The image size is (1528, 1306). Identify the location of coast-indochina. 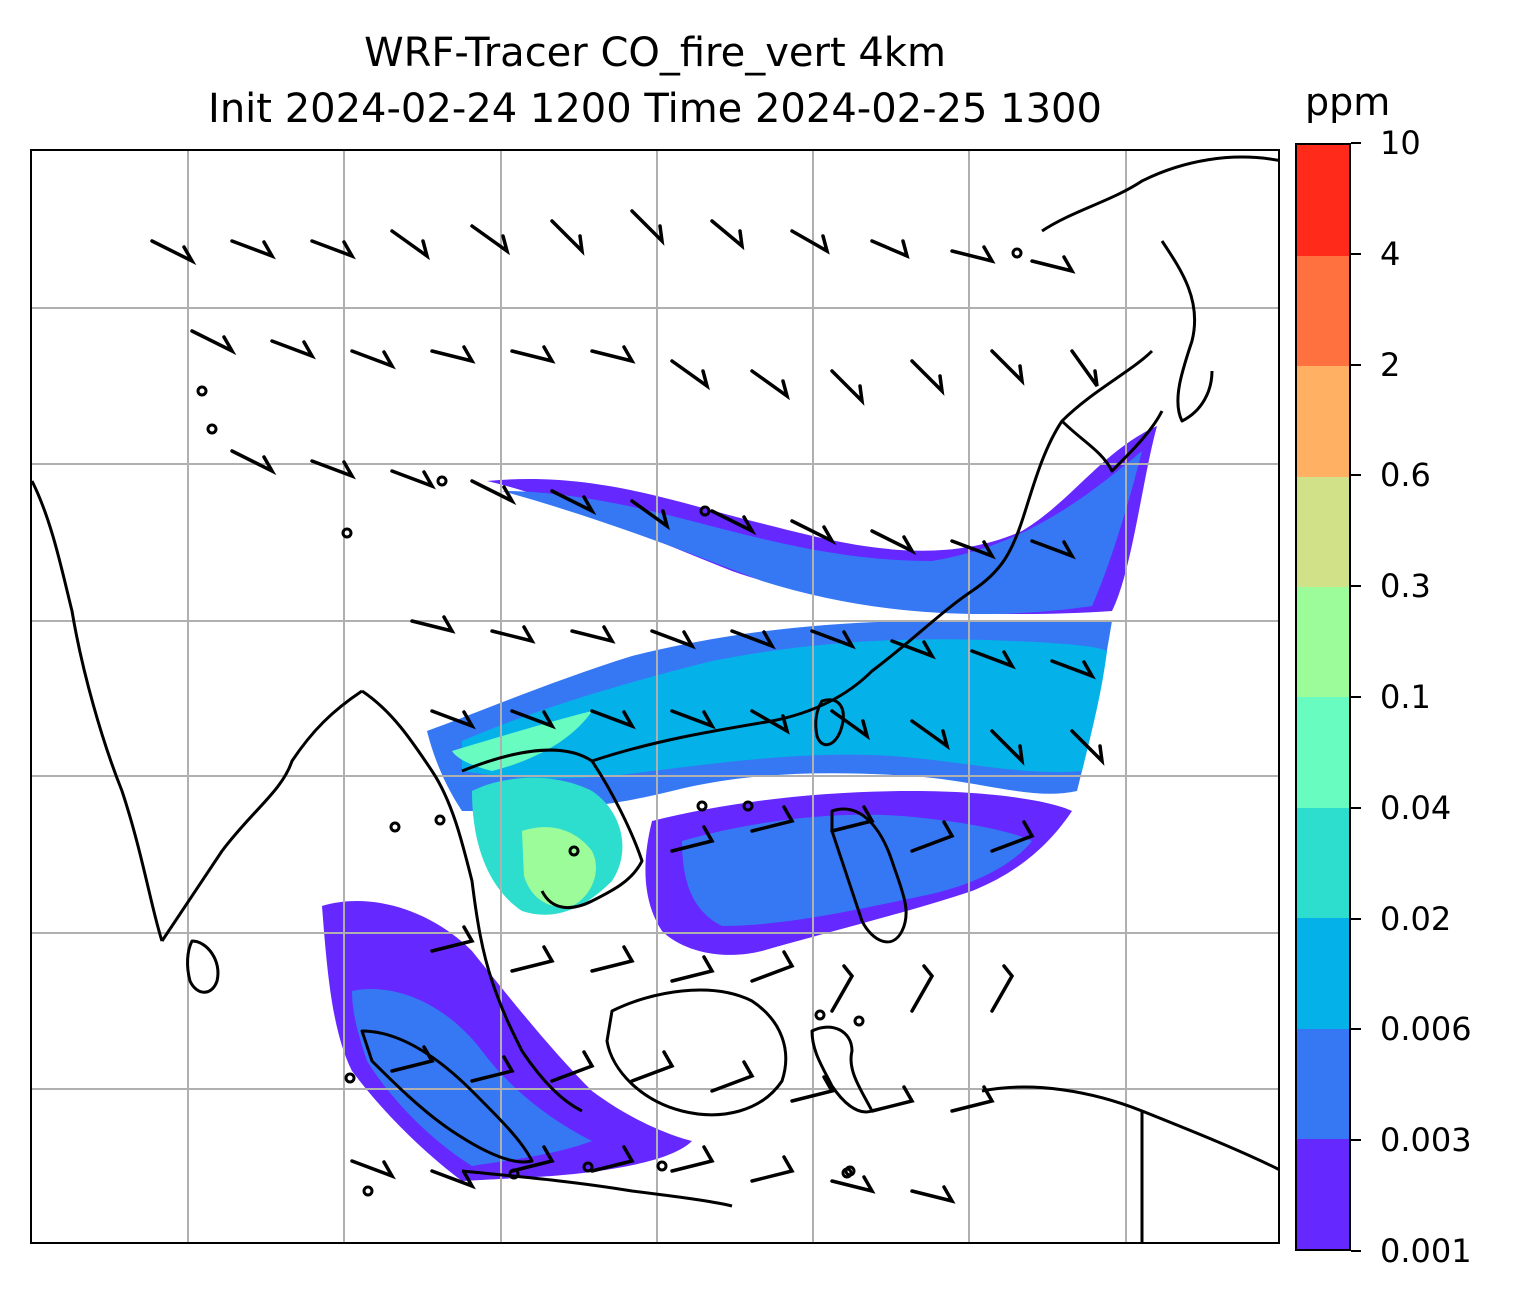
(472, 901).